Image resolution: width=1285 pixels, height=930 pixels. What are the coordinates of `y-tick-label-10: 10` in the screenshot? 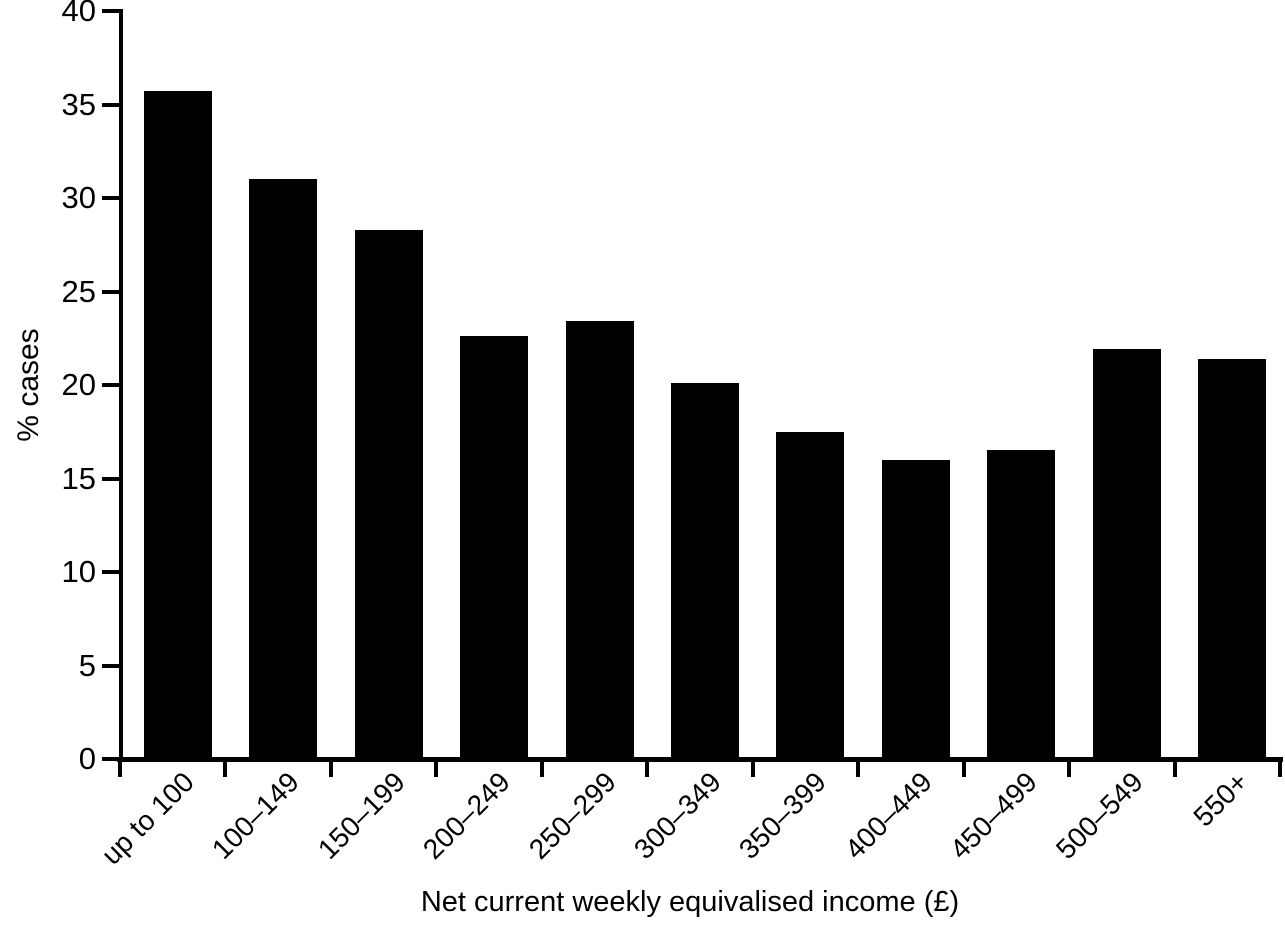 It's located at (78, 571).